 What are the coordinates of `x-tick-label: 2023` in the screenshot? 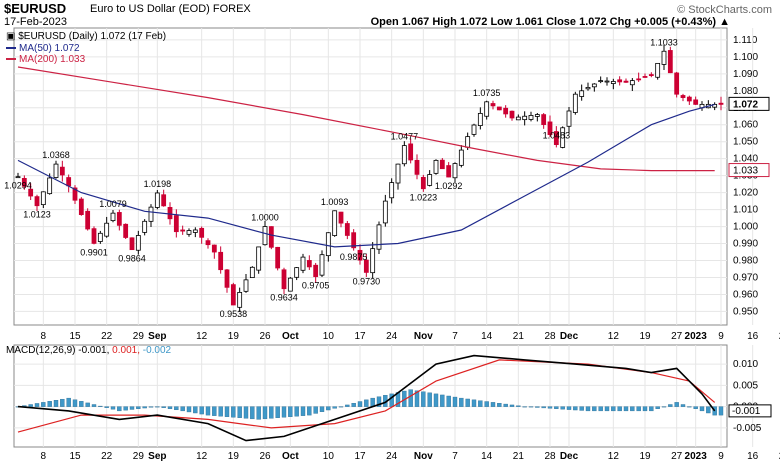 It's located at (696, 336).